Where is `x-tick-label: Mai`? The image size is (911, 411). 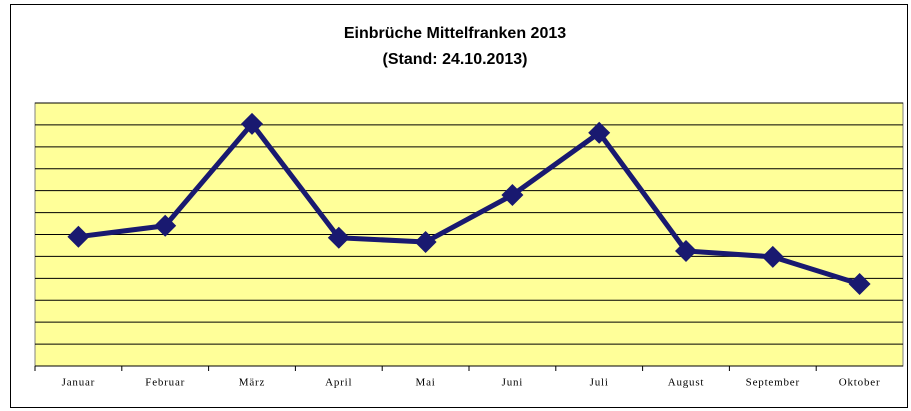 x-tick-label: Mai is located at coordinates (426, 383).